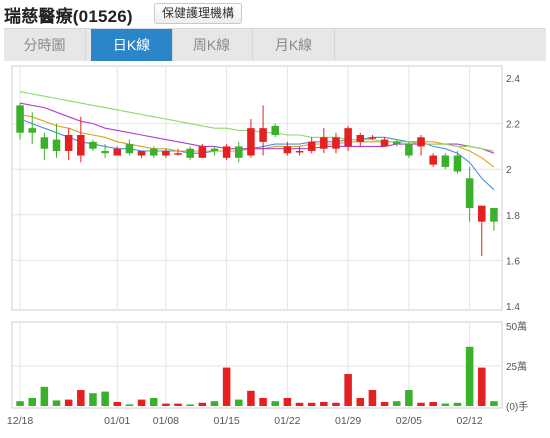  Describe the element at coordinates (257, 121) in the screenshot. I see `ma60-line` at that location.